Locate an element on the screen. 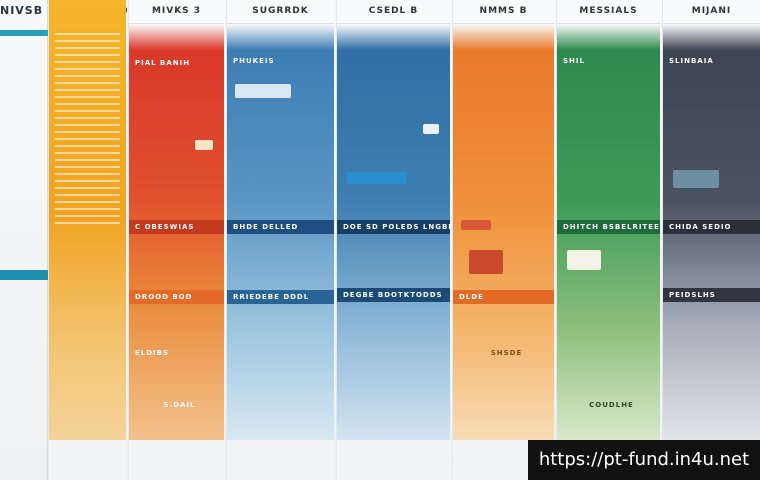 Image resolution: width=760 pixels, height=480 pixels. column-band: CHIDA SEDIO is located at coordinates (711, 227).